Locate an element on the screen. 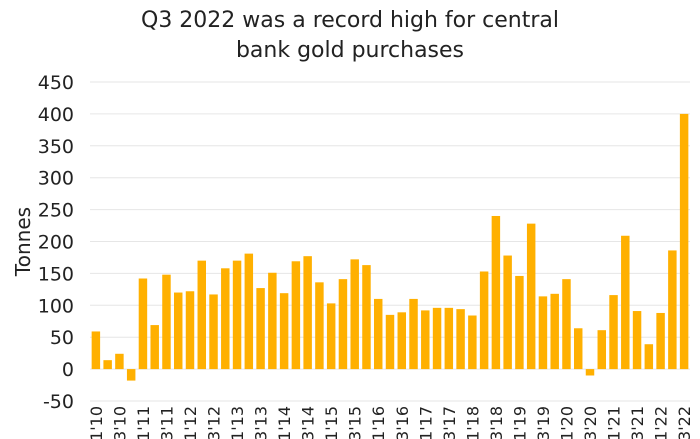  x-tick-label: Q1'10 is located at coordinates (96, 422).